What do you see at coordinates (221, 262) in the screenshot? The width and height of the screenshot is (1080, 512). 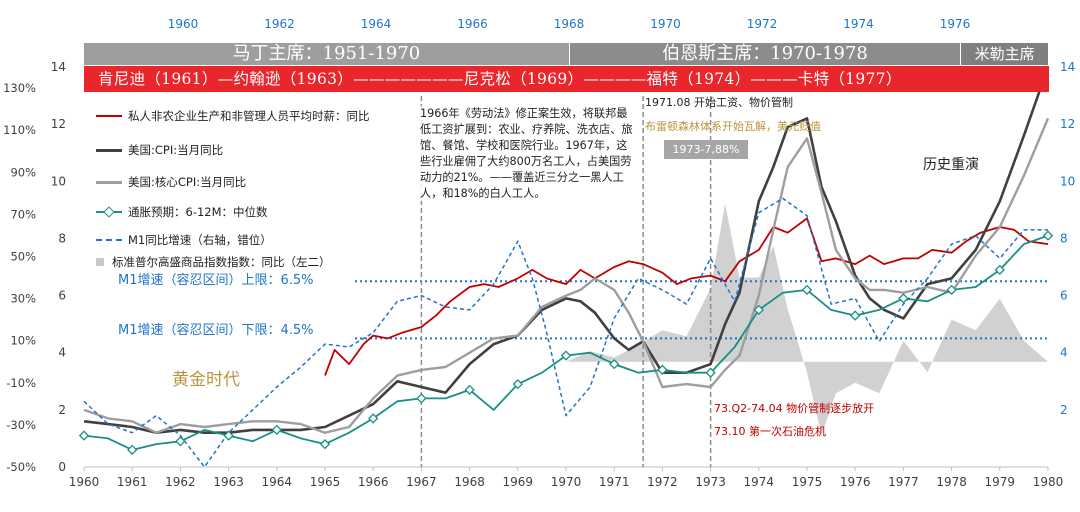 I see `legend-label: 标准普尔高盛商品指数指数：同比（左二）` at bounding box center [221, 262].